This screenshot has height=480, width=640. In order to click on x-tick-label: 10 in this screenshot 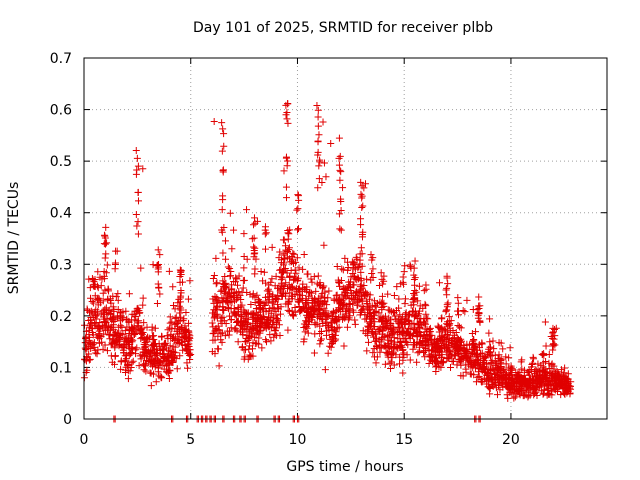, I will do `click(298, 440)`.